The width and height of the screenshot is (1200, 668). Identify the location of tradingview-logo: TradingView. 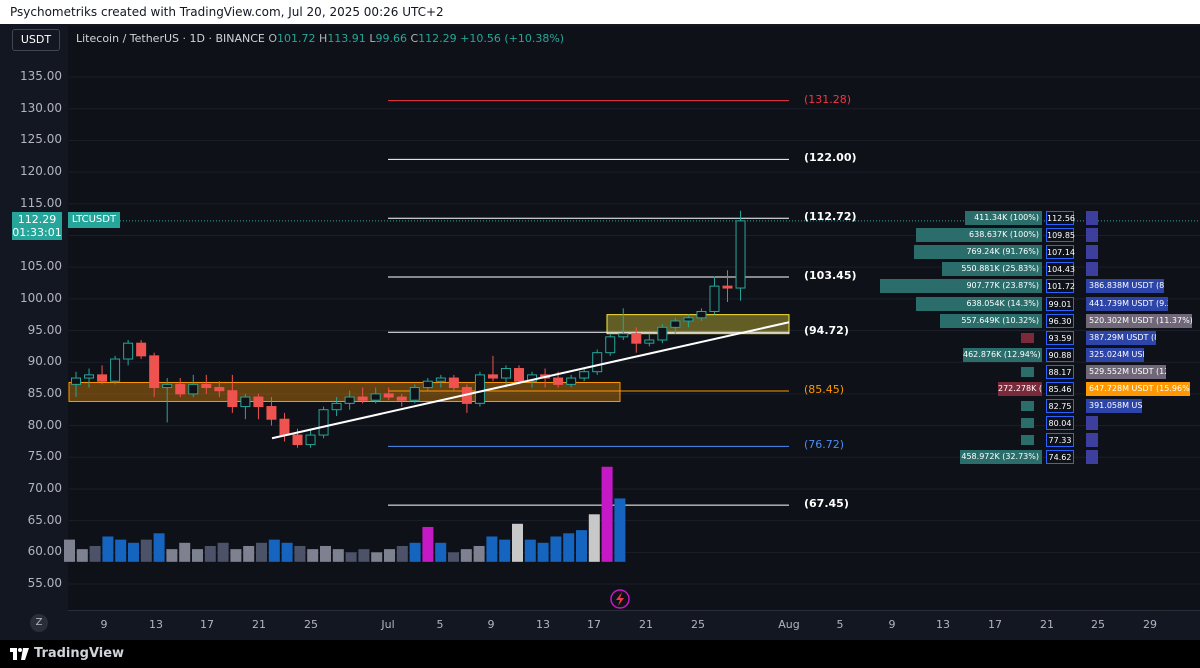
(67, 653).